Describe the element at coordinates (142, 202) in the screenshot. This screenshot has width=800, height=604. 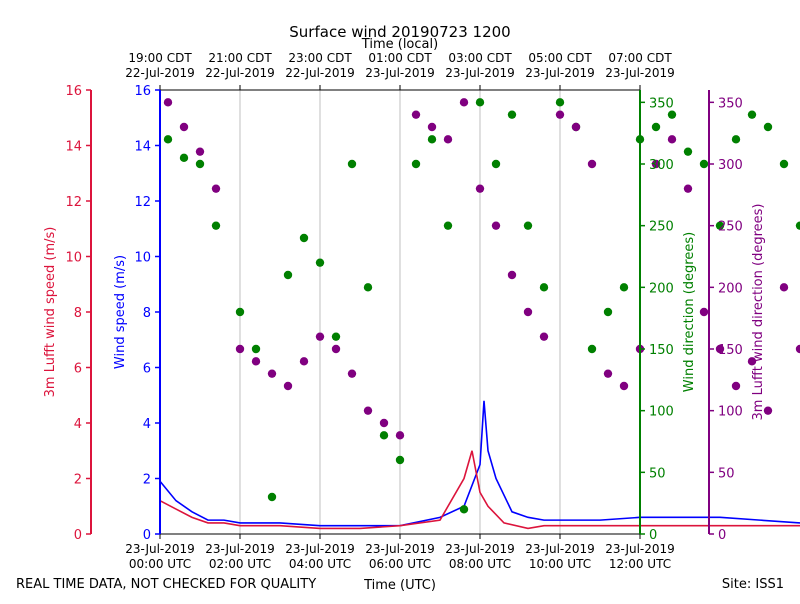
I see `wind-speed-axis-tick-label: 12` at that location.